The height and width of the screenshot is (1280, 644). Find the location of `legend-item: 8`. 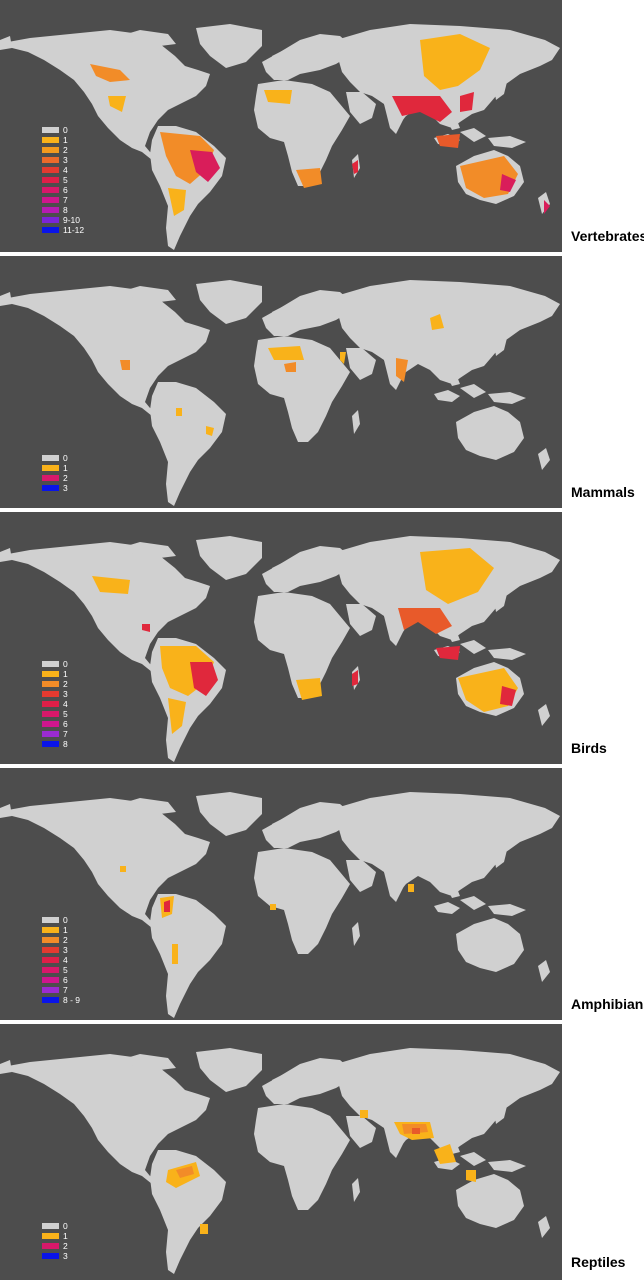

legend-item: 8 is located at coordinates (63, 210).